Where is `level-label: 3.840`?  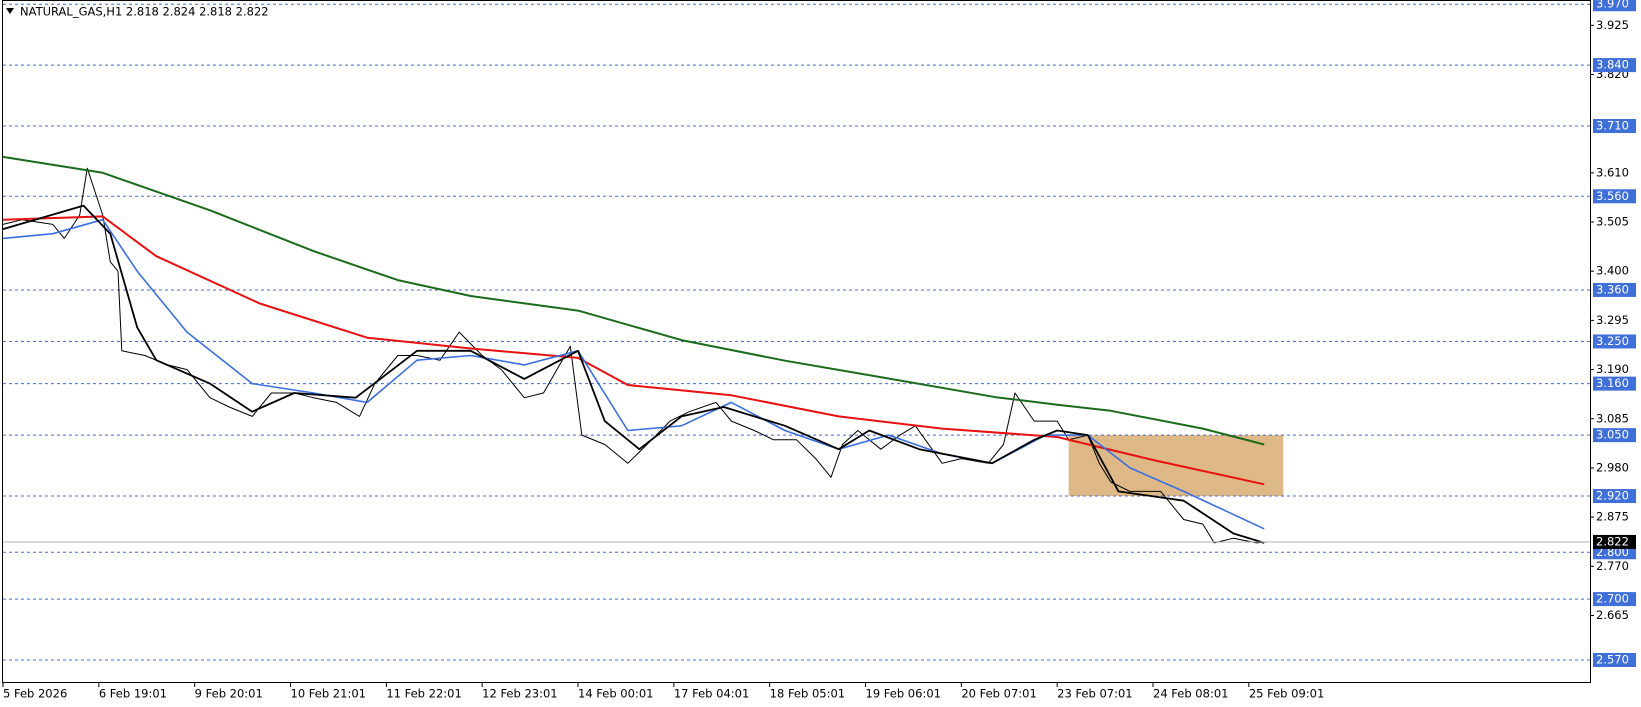
level-label: 3.840 is located at coordinates (1612, 65).